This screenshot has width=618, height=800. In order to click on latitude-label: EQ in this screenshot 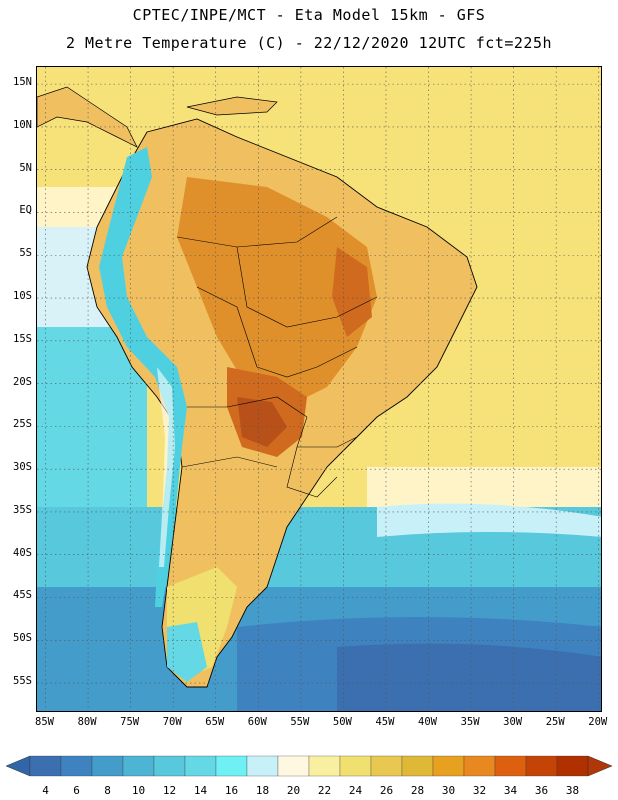, I will do `click(25, 210)`.